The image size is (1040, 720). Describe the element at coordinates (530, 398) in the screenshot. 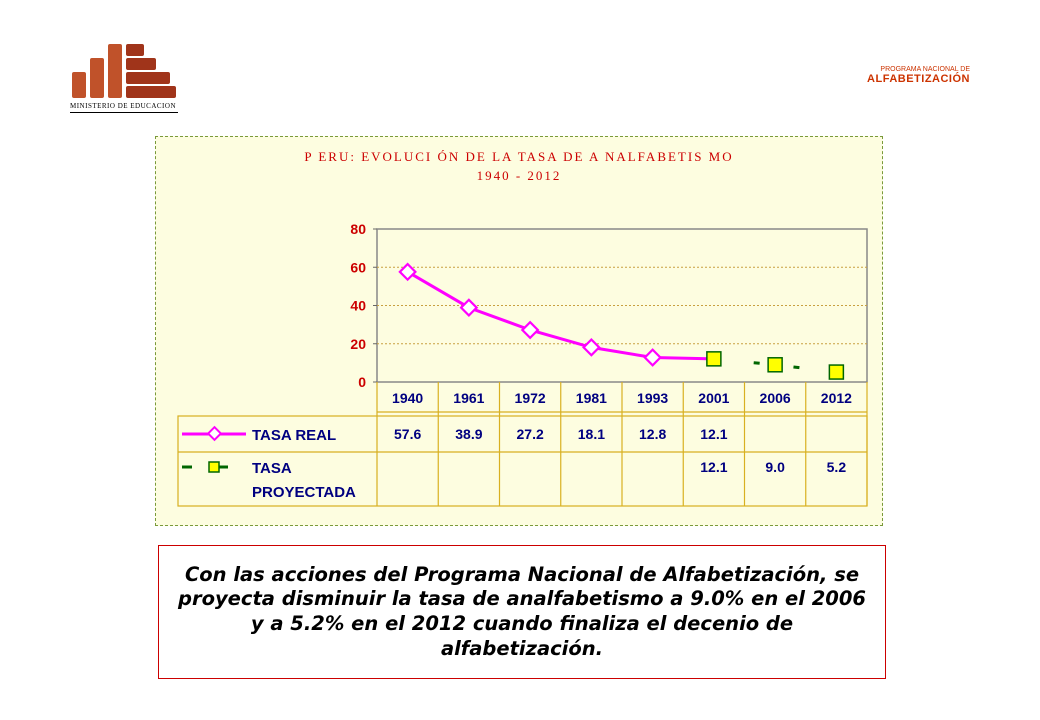

I see `x-tick-label: 1972` at that location.